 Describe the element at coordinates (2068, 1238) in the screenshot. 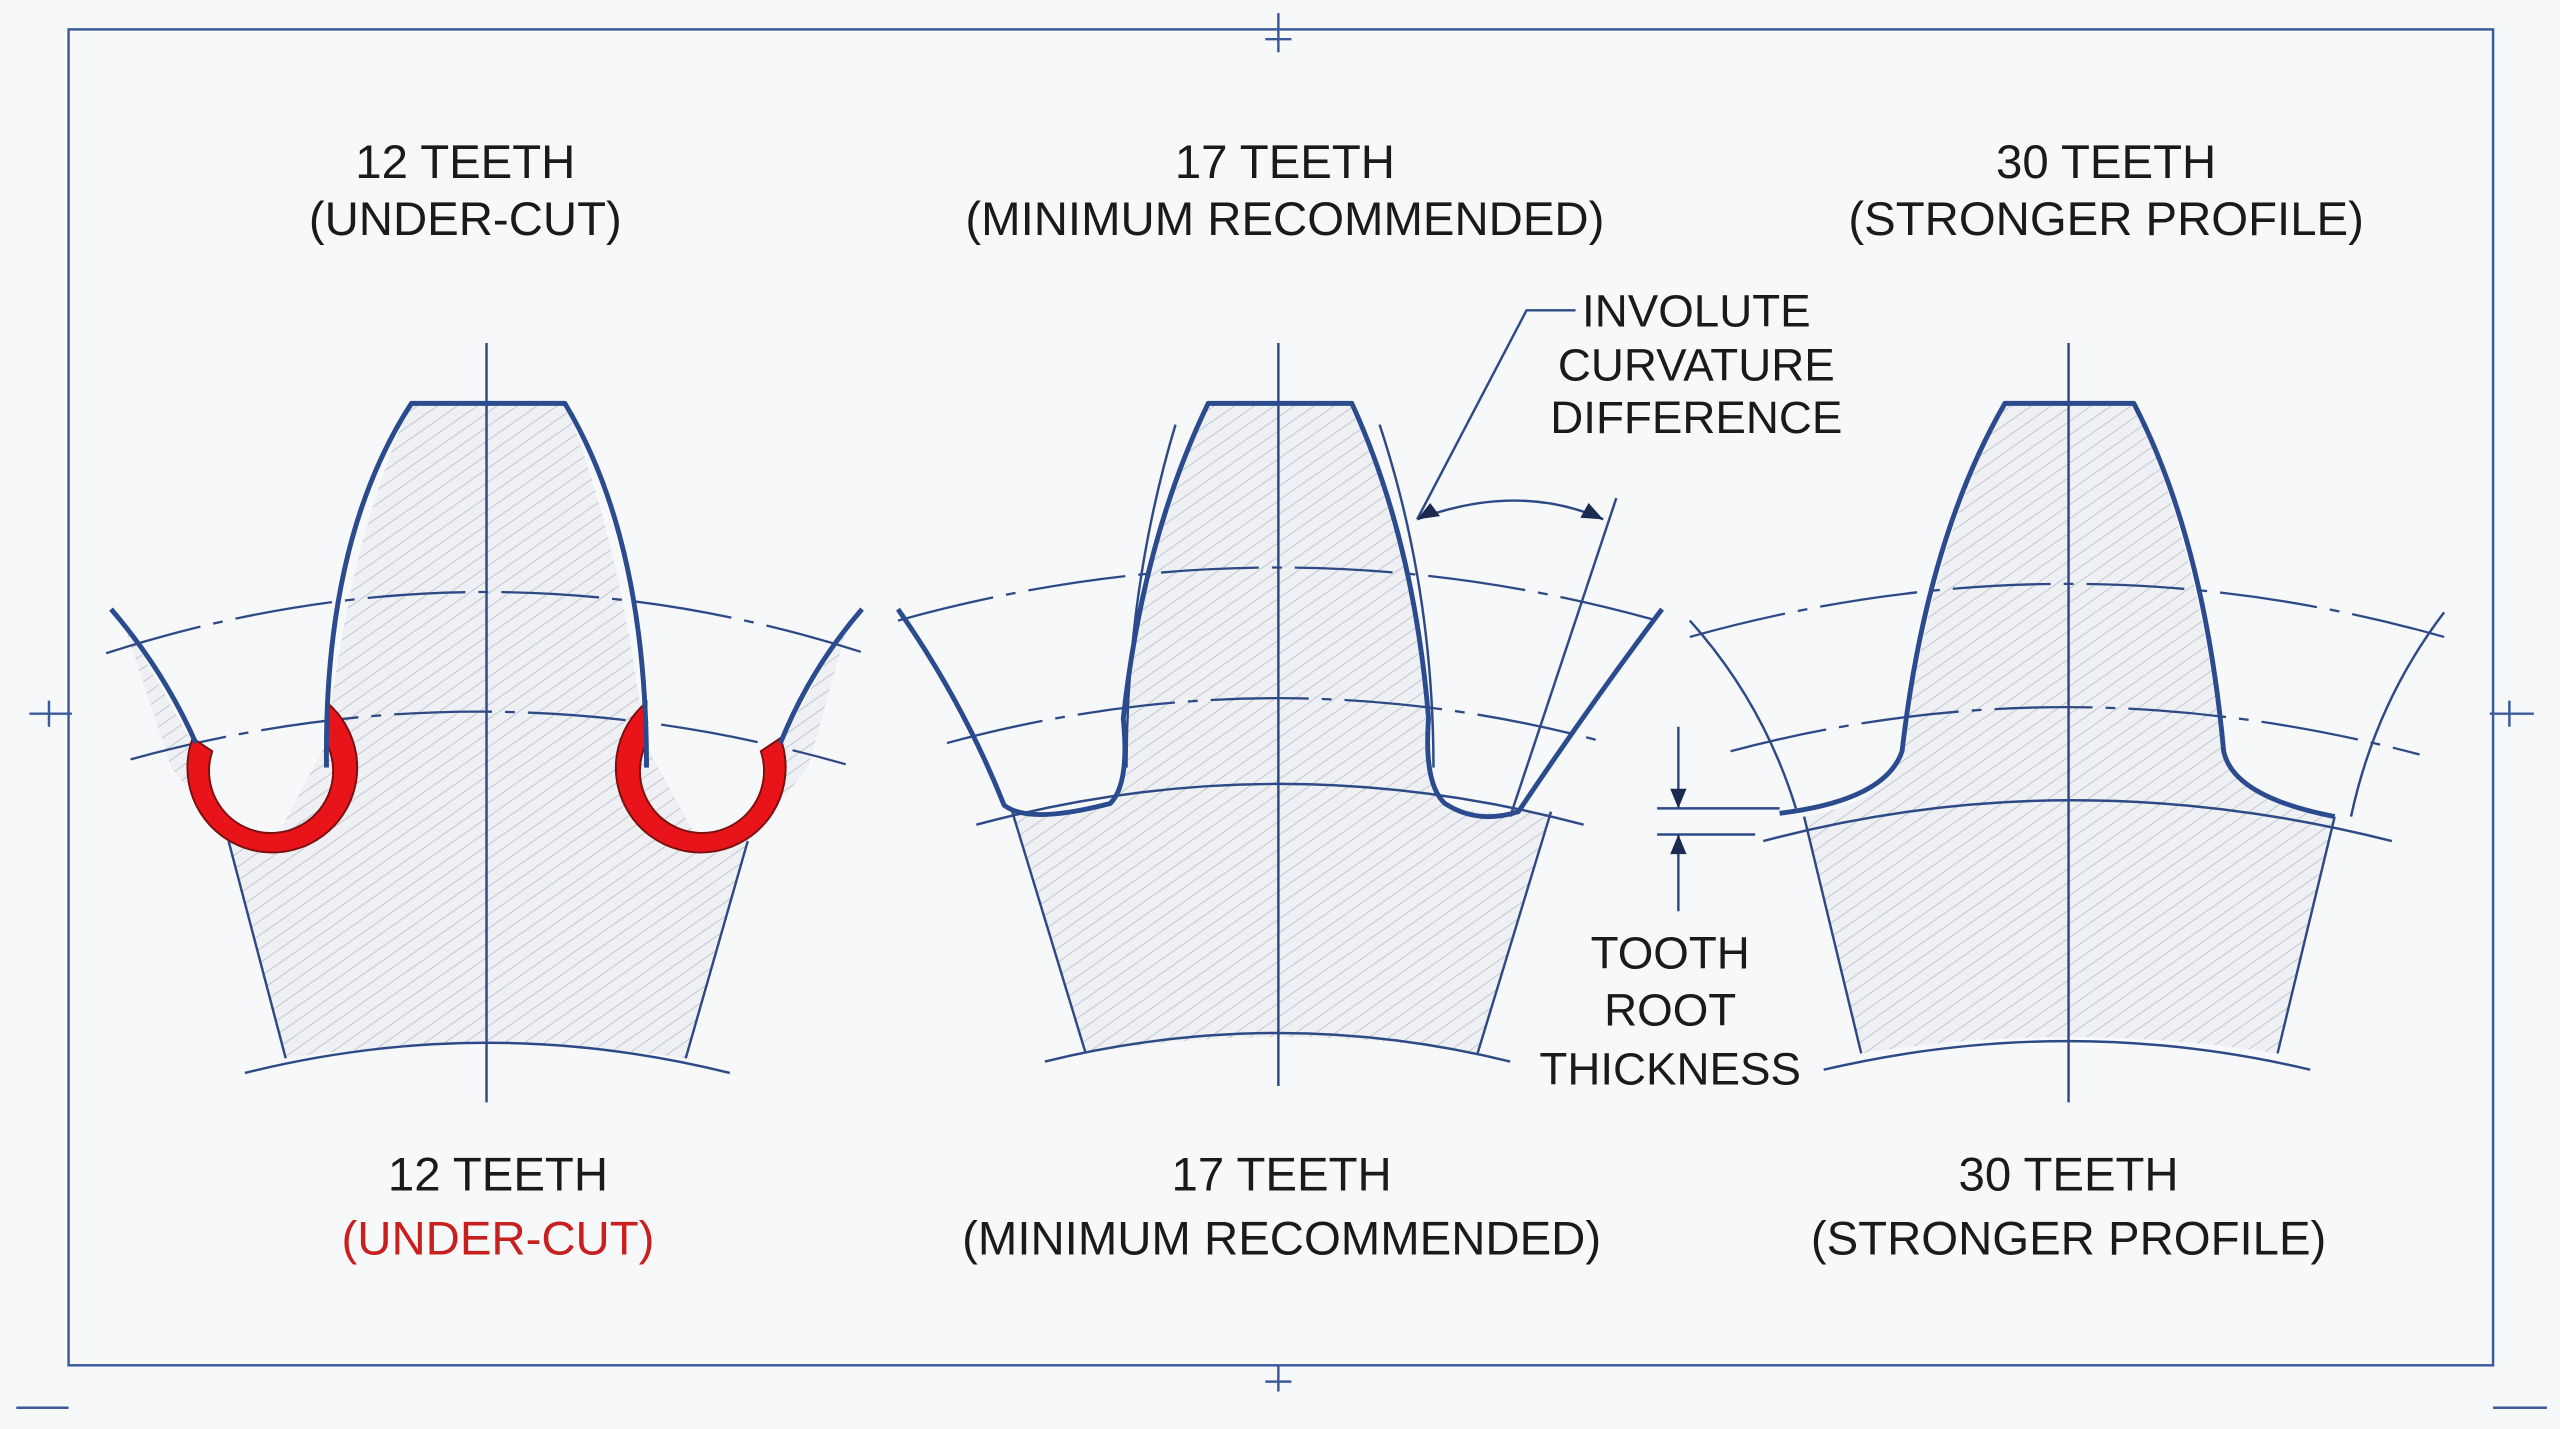

I see `panel-3-bottom-subtitle: (STRONGER PROFILE)` at that location.